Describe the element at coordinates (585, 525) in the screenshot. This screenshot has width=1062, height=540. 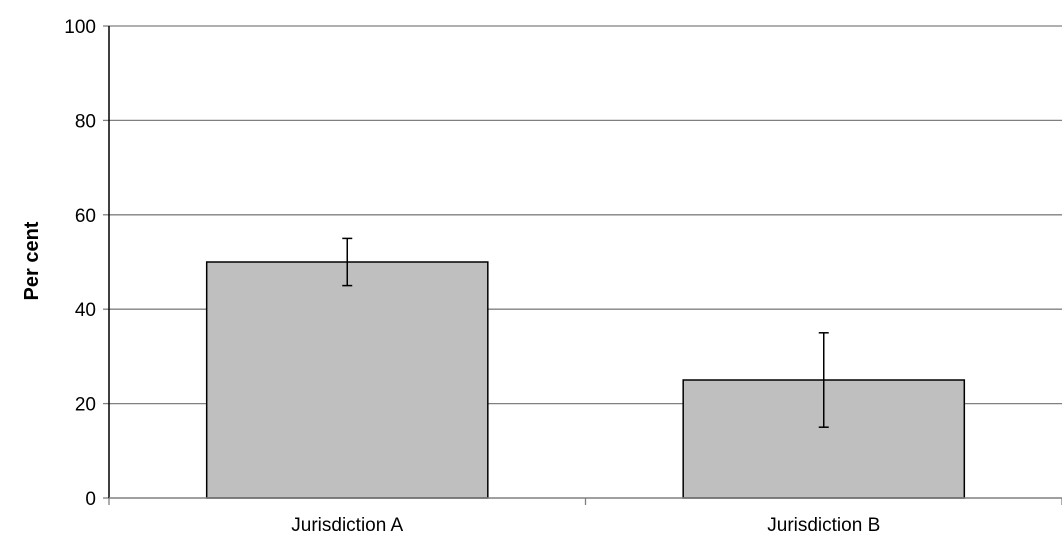
I see `x-tick-labels: Jurisdiction A Jurisdiction B` at that location.